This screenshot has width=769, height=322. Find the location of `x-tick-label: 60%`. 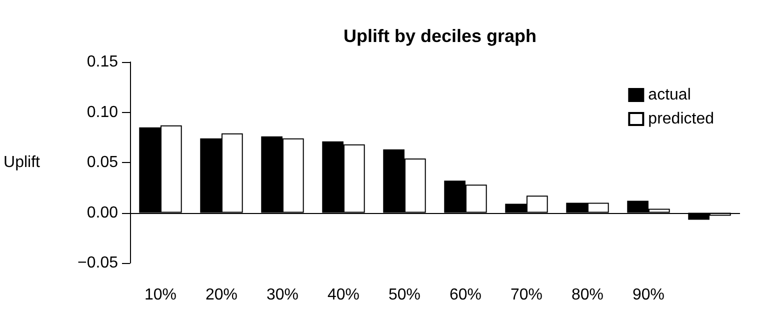

x-tick-label: 60% is located at coordinates (465, 295).